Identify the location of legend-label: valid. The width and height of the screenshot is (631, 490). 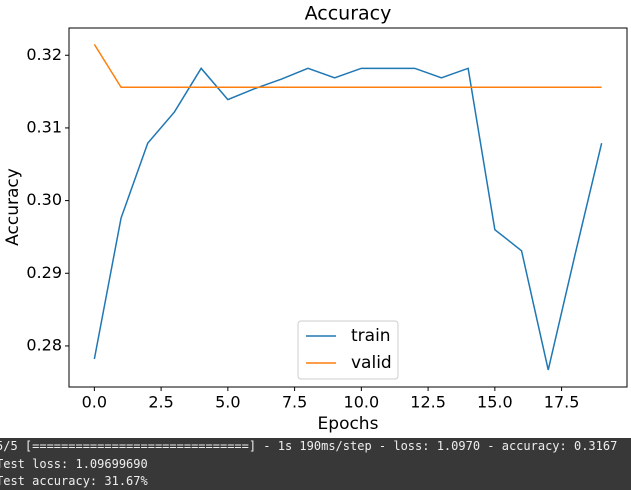
(371, 363).